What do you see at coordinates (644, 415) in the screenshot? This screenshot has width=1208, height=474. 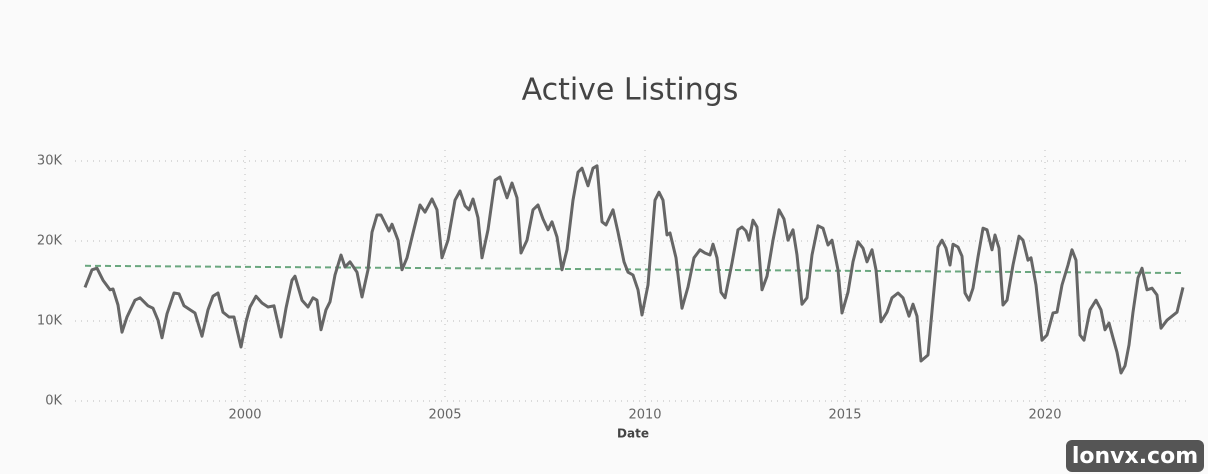 I see `x-tick-label: 2010` at bounding box center [644, 415].